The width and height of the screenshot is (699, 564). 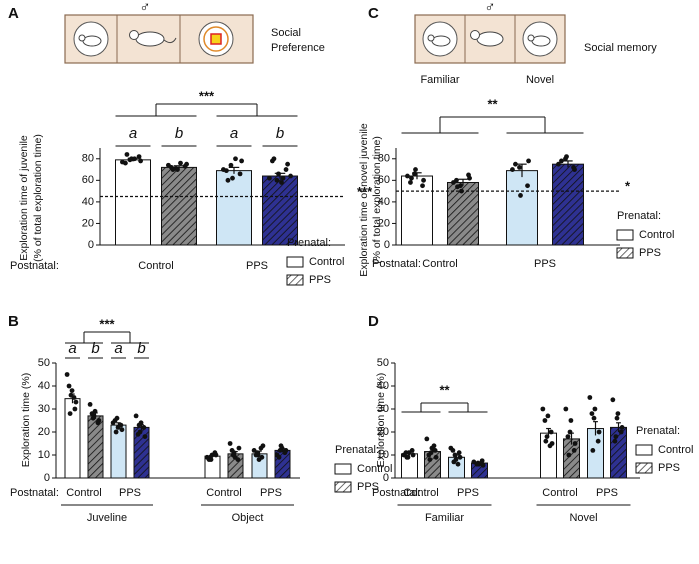 I want to click on diagram-label: Familiar, so click(x=439, y=80).